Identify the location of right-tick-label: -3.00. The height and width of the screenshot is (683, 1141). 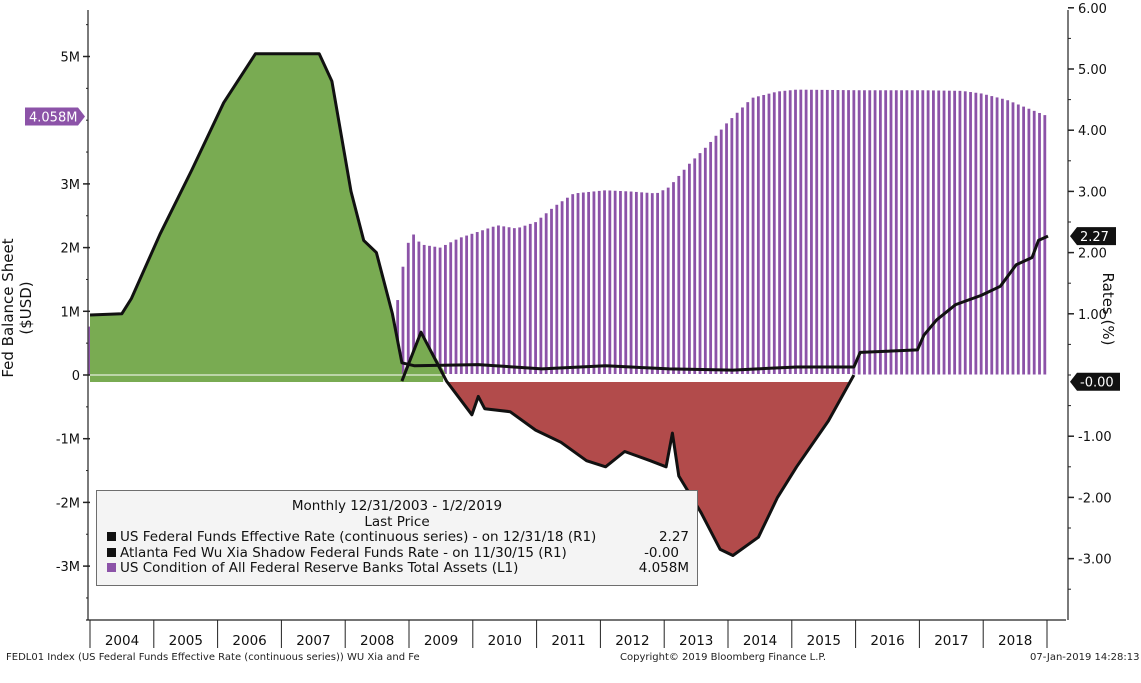
(1095, 560).